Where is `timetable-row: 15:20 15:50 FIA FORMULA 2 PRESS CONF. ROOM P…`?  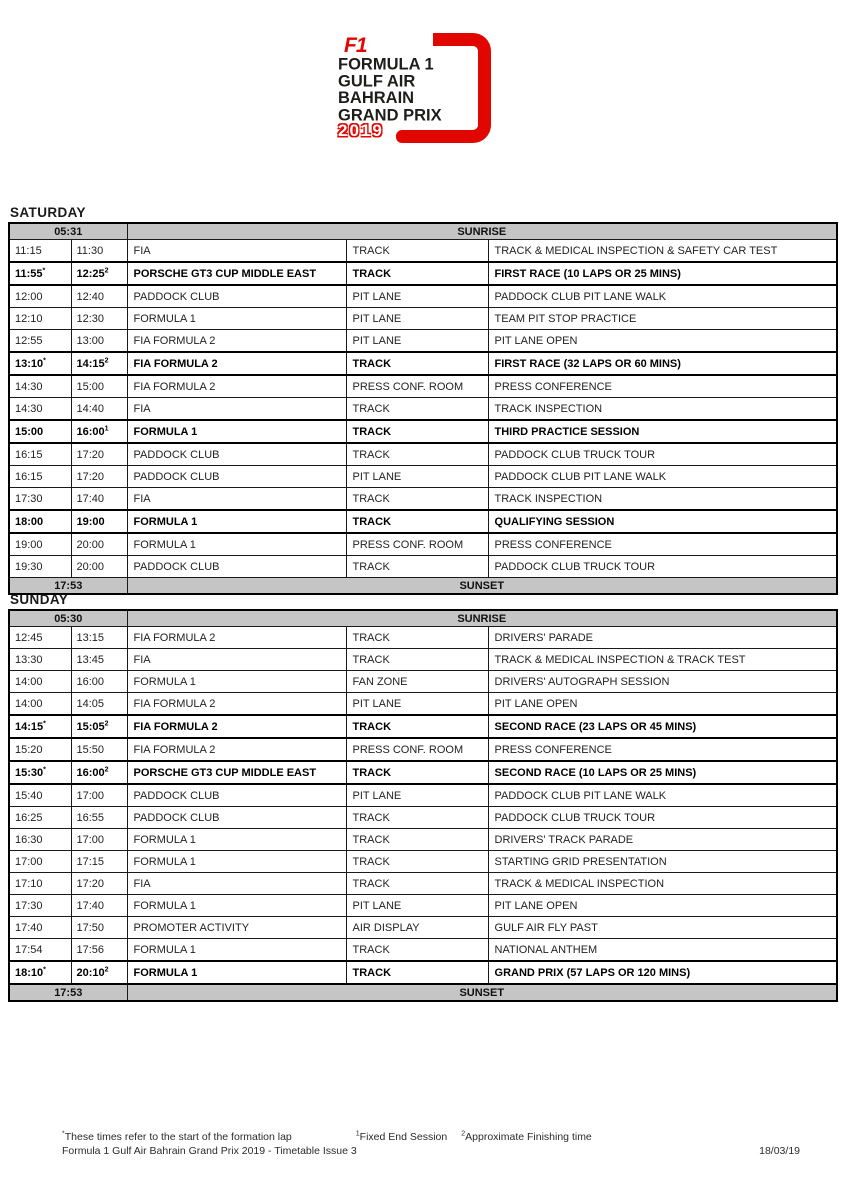
timetable-row: 15:20 15:50 FIA FORMULA 2 PRESS CONF. ROOM P… is located at coordinates (423, 749).